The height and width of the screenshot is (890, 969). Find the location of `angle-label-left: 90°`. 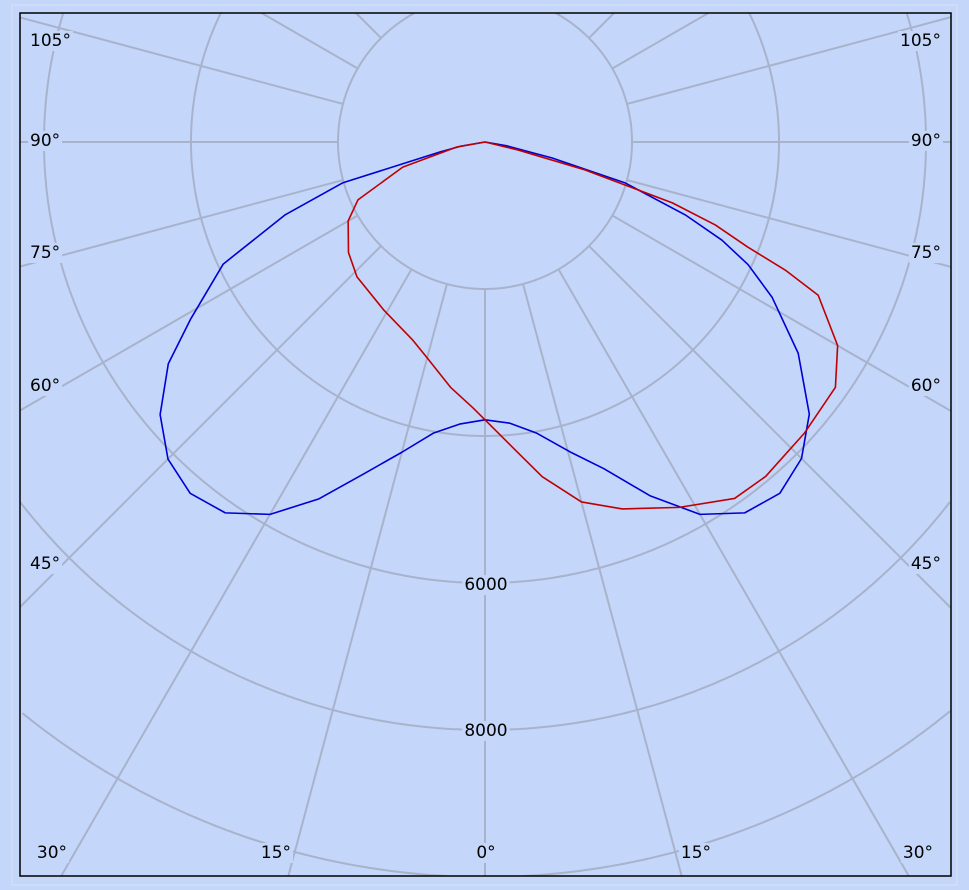

angle-label-left: 90° is located at coordinates (45, 141).